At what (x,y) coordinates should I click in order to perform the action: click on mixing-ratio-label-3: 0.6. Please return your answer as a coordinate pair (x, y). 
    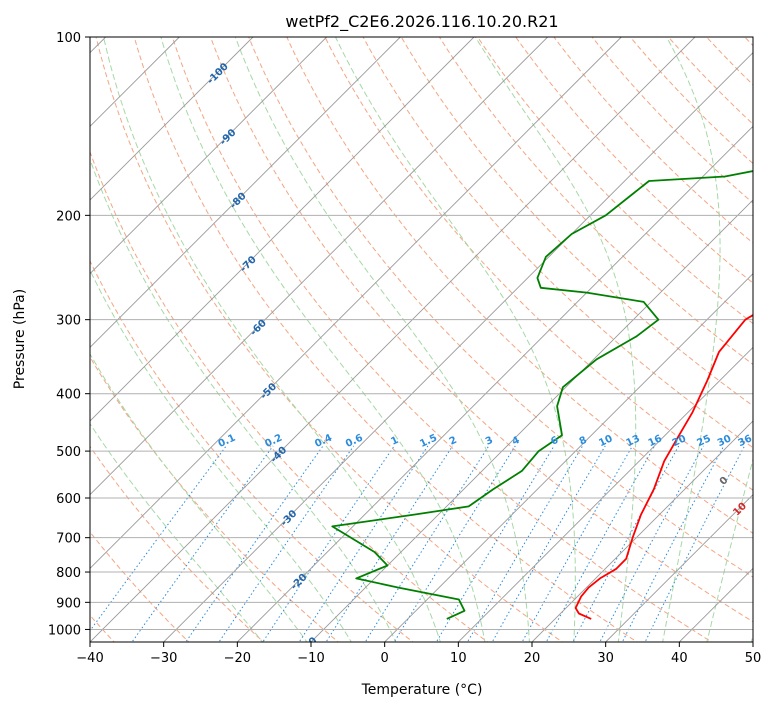
    Looking at the image, I should click on (354, 441).